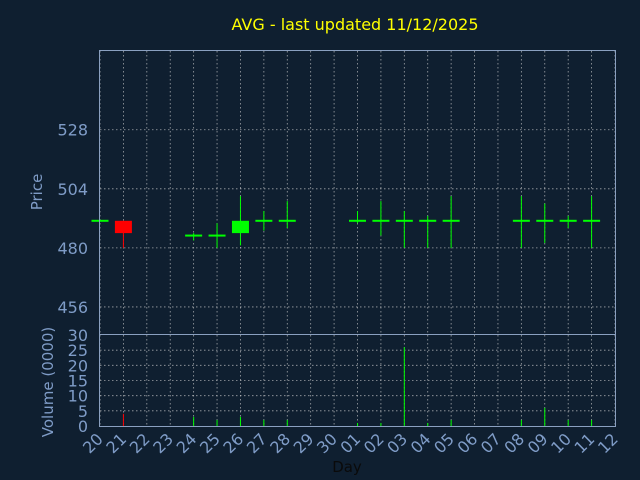 This screenshot has width=640, height=480. What do you see at coordinates (78, 381) in the screenshot?
I see `volume-tick-label: 15` at bounding box center [78, 381].